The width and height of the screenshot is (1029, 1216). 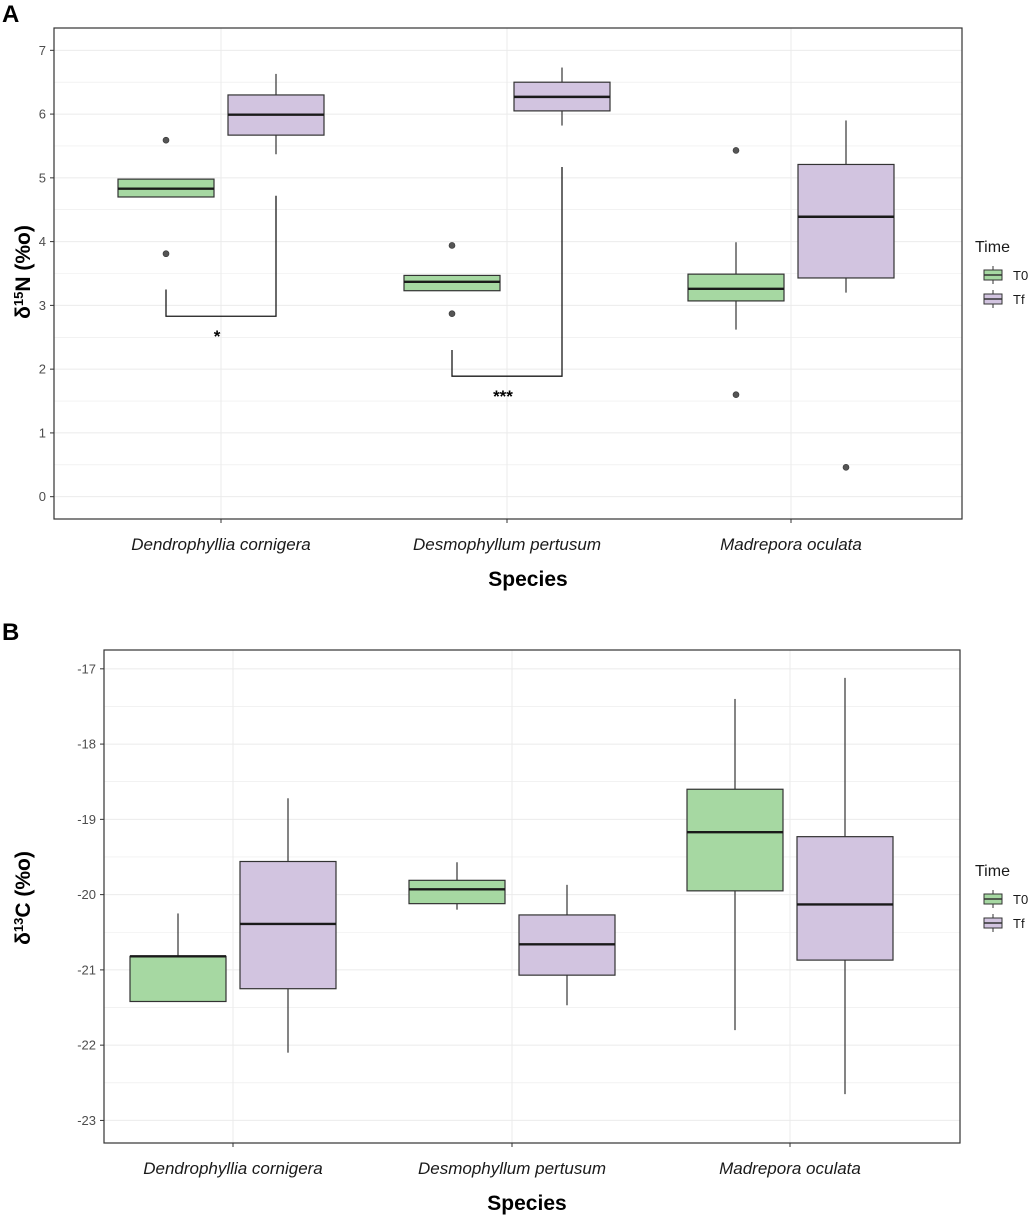 What do you see at coordinates (86, 1120) in the screenshot?
I see `y-tick-label: -23` at bounding box center [86, 1120].